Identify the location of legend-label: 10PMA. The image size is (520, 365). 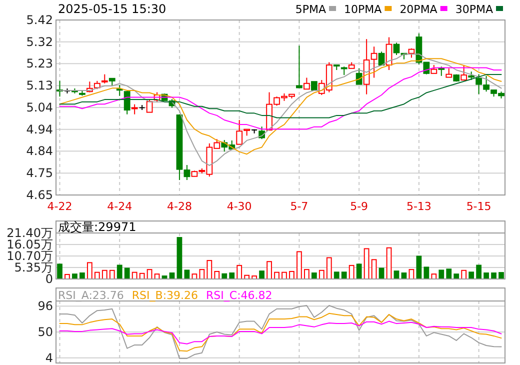
(363, 9).